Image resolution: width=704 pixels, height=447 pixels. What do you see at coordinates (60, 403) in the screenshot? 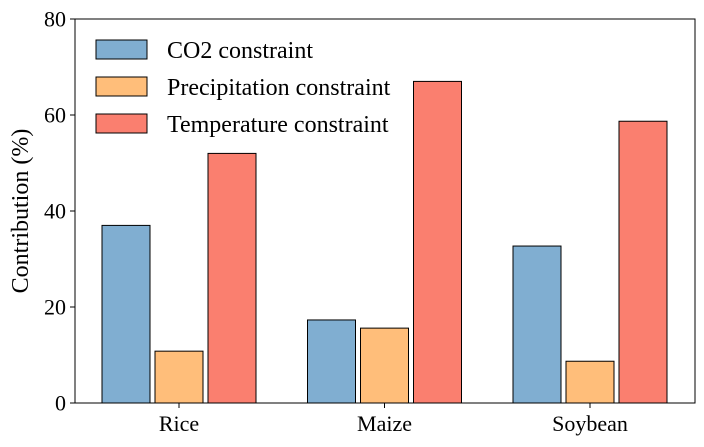
I see `y-tick-label: 0` at bounding box center [60, 403].